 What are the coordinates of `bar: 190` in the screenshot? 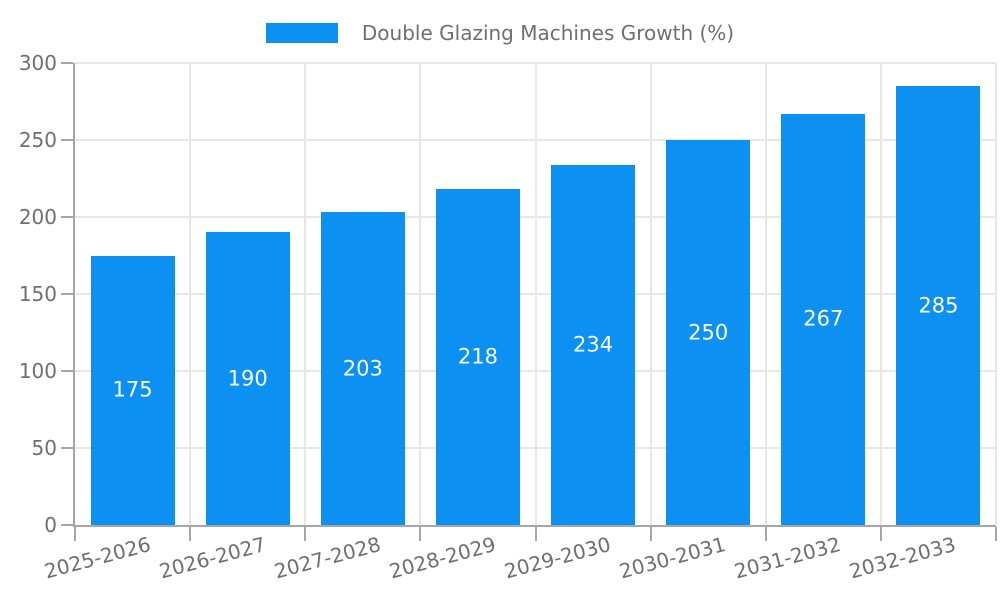 It's located at (247, 378).